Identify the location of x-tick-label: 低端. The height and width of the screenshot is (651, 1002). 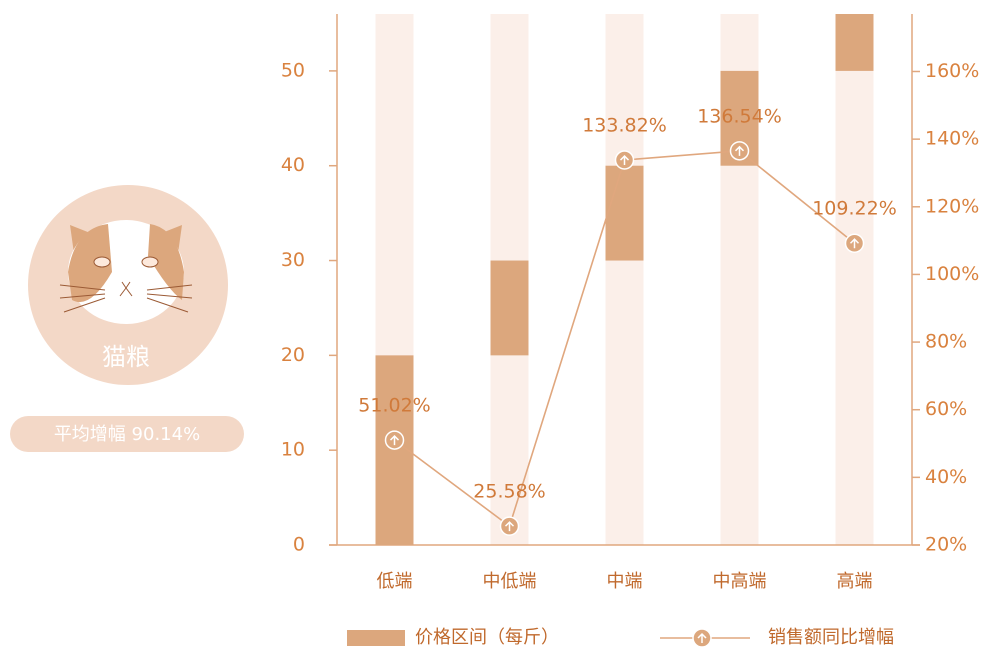
(395, 581).